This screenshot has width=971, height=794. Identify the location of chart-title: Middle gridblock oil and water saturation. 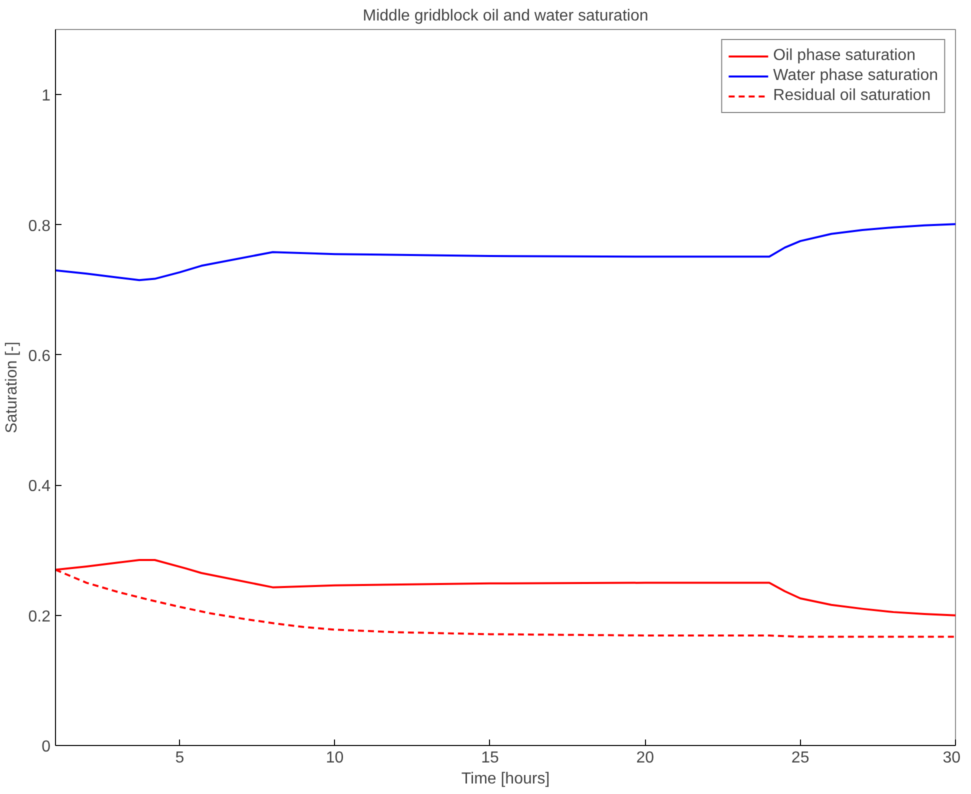
(505, 16).